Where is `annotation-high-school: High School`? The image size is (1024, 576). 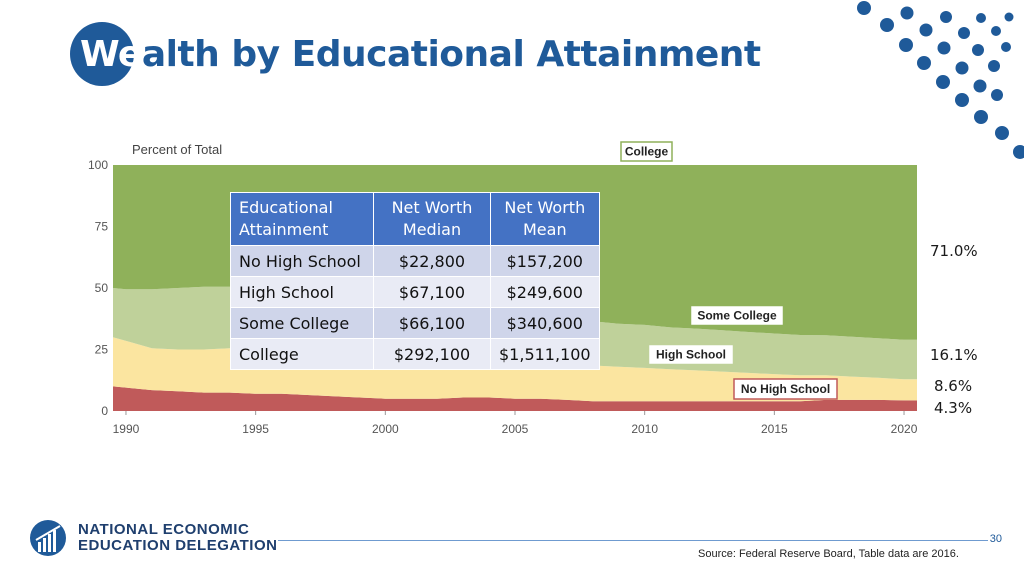 annotation-high-school: High School is located at coordinates (691, 354).